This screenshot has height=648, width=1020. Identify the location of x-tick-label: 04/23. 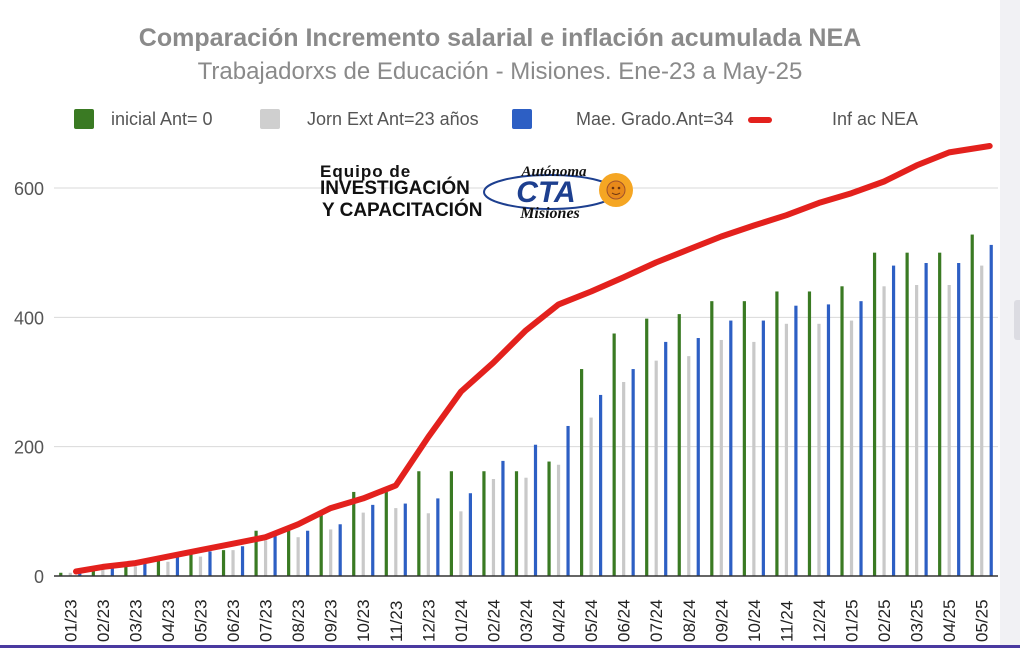
(168, 620).